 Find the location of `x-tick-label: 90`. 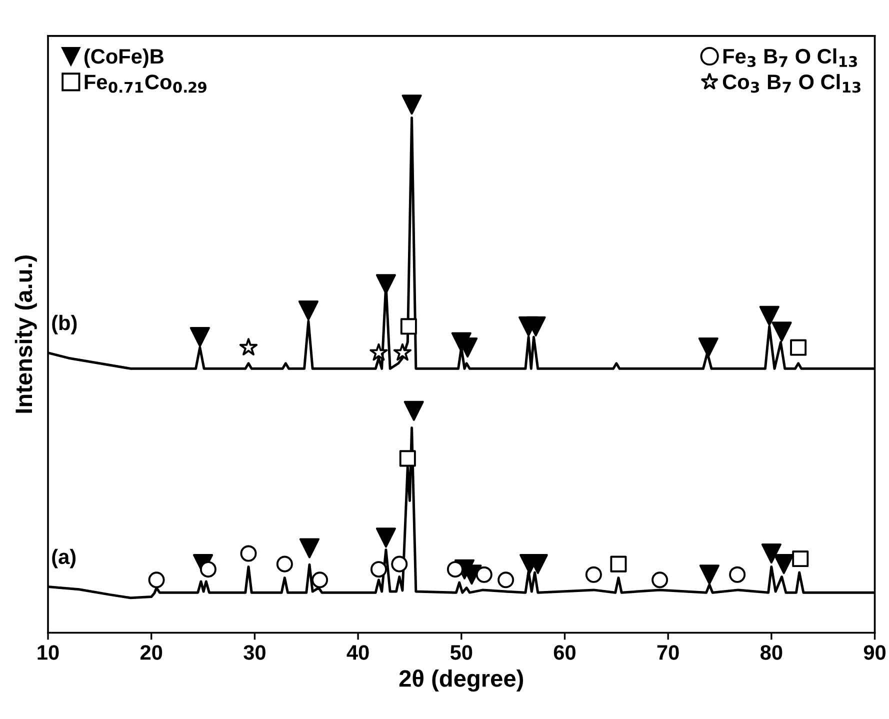

x-tick-label: 90 is located at coordinates (875, 652).